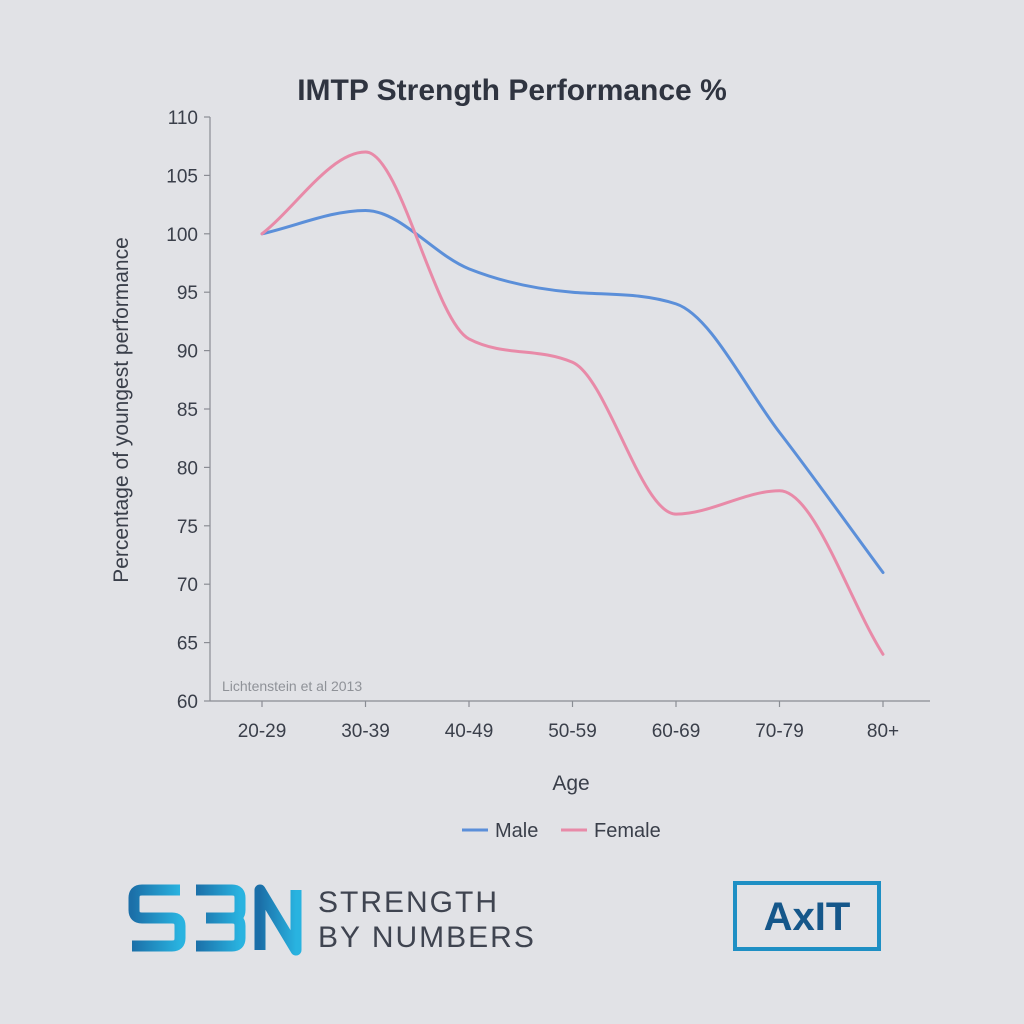  I want to click on x-tick-label: 20-29, so click(262, 731).